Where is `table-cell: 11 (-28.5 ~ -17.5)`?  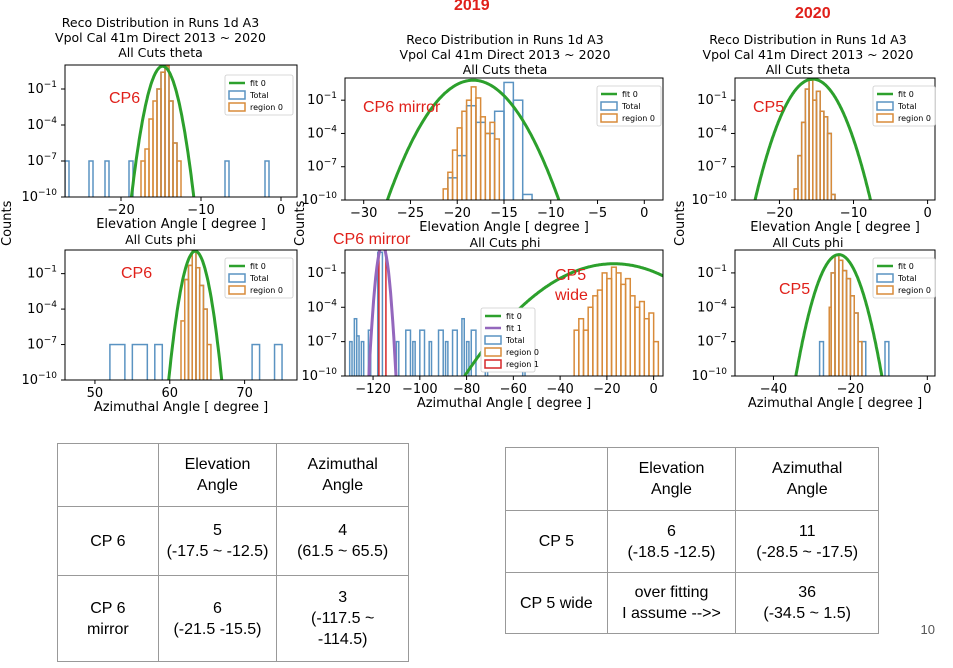 table-cell: 11 (-28.5 ~ -17.5) is located at coordinates (807, 541).